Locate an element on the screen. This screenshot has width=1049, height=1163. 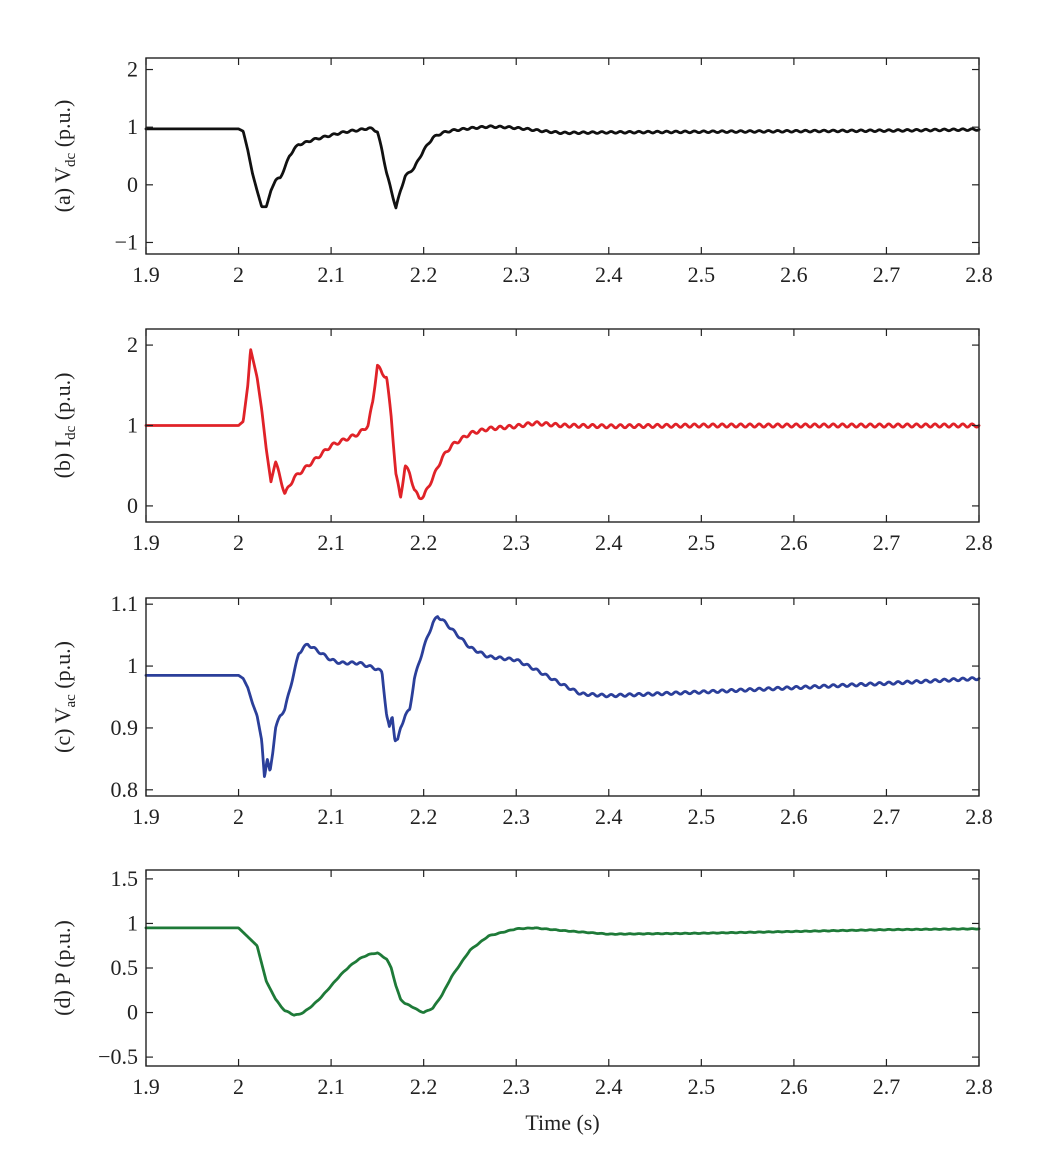
y-tick-label: 0.8 is located at coordinates (125, 789).